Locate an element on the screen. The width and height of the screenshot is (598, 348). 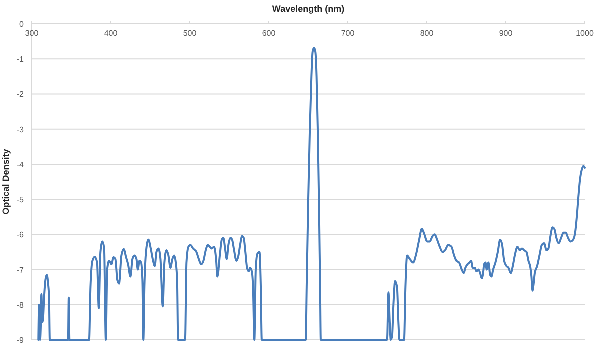
y-tick-label: -4 is located at coordinates (20, 165).